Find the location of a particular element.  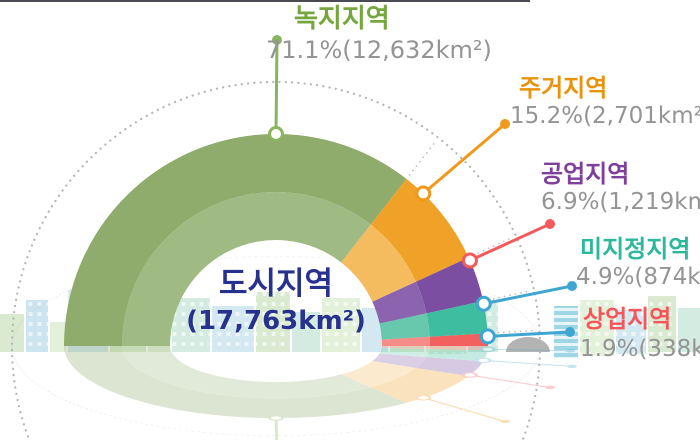

series-value-1: 15.2%(2,701km²) is located at coordinates (605, 116).